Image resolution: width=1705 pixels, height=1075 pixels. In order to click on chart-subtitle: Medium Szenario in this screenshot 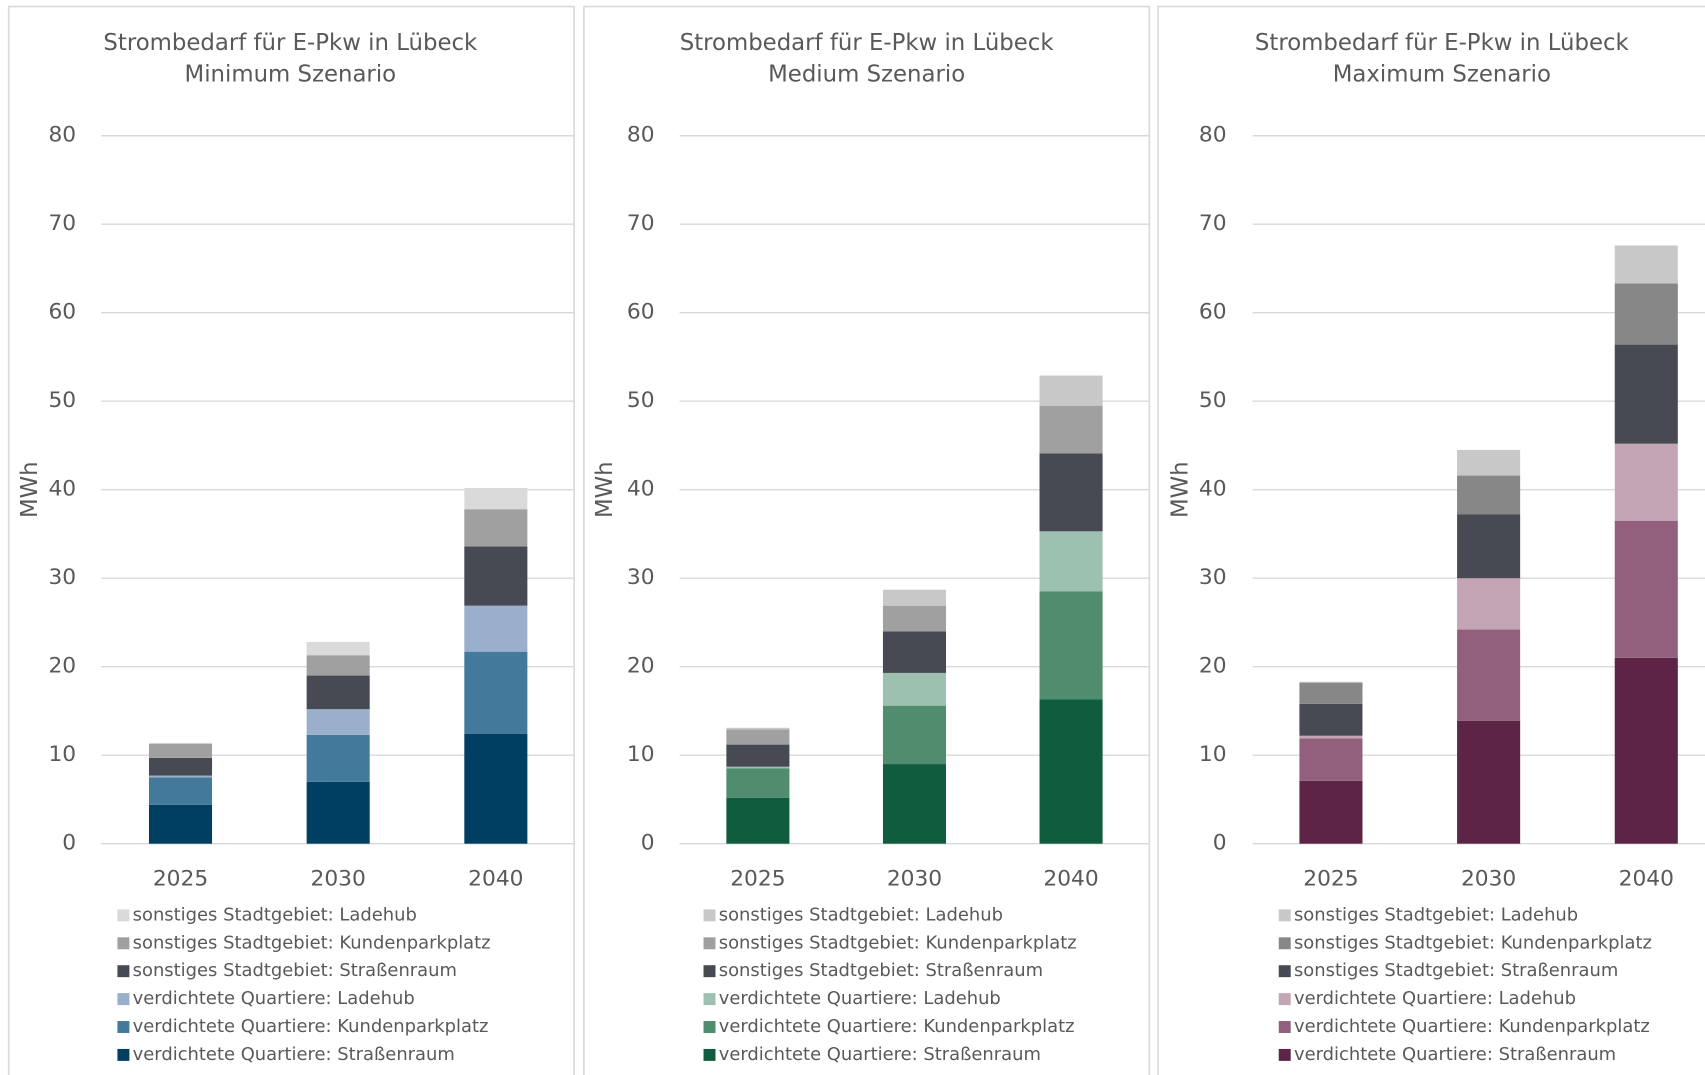, I will do `click(866, 74)`.